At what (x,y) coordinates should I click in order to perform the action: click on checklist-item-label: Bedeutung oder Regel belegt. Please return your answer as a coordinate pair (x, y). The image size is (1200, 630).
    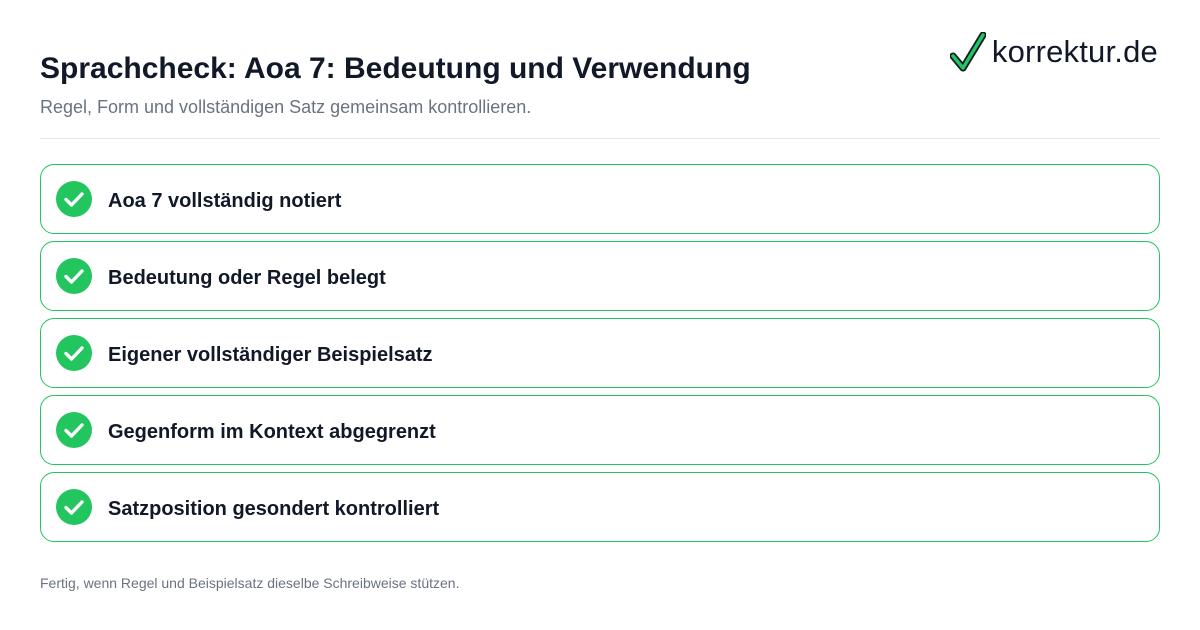
    Looking at the image, I should click on (247, 278).